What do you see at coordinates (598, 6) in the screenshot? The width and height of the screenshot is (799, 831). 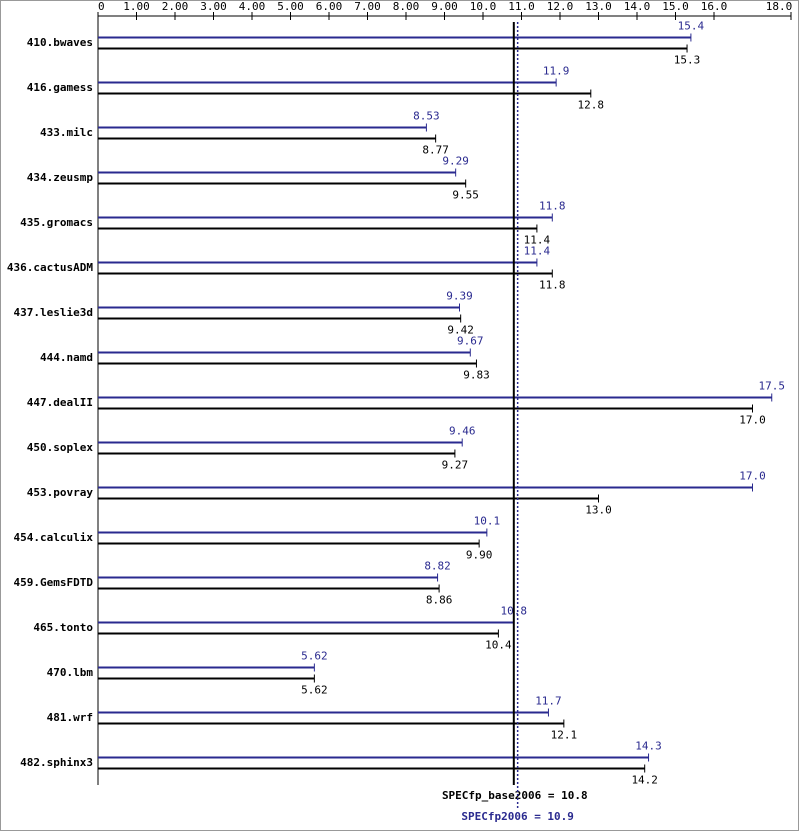 I see `x-tick-label: 13.0` at bounding box center [598, 6].